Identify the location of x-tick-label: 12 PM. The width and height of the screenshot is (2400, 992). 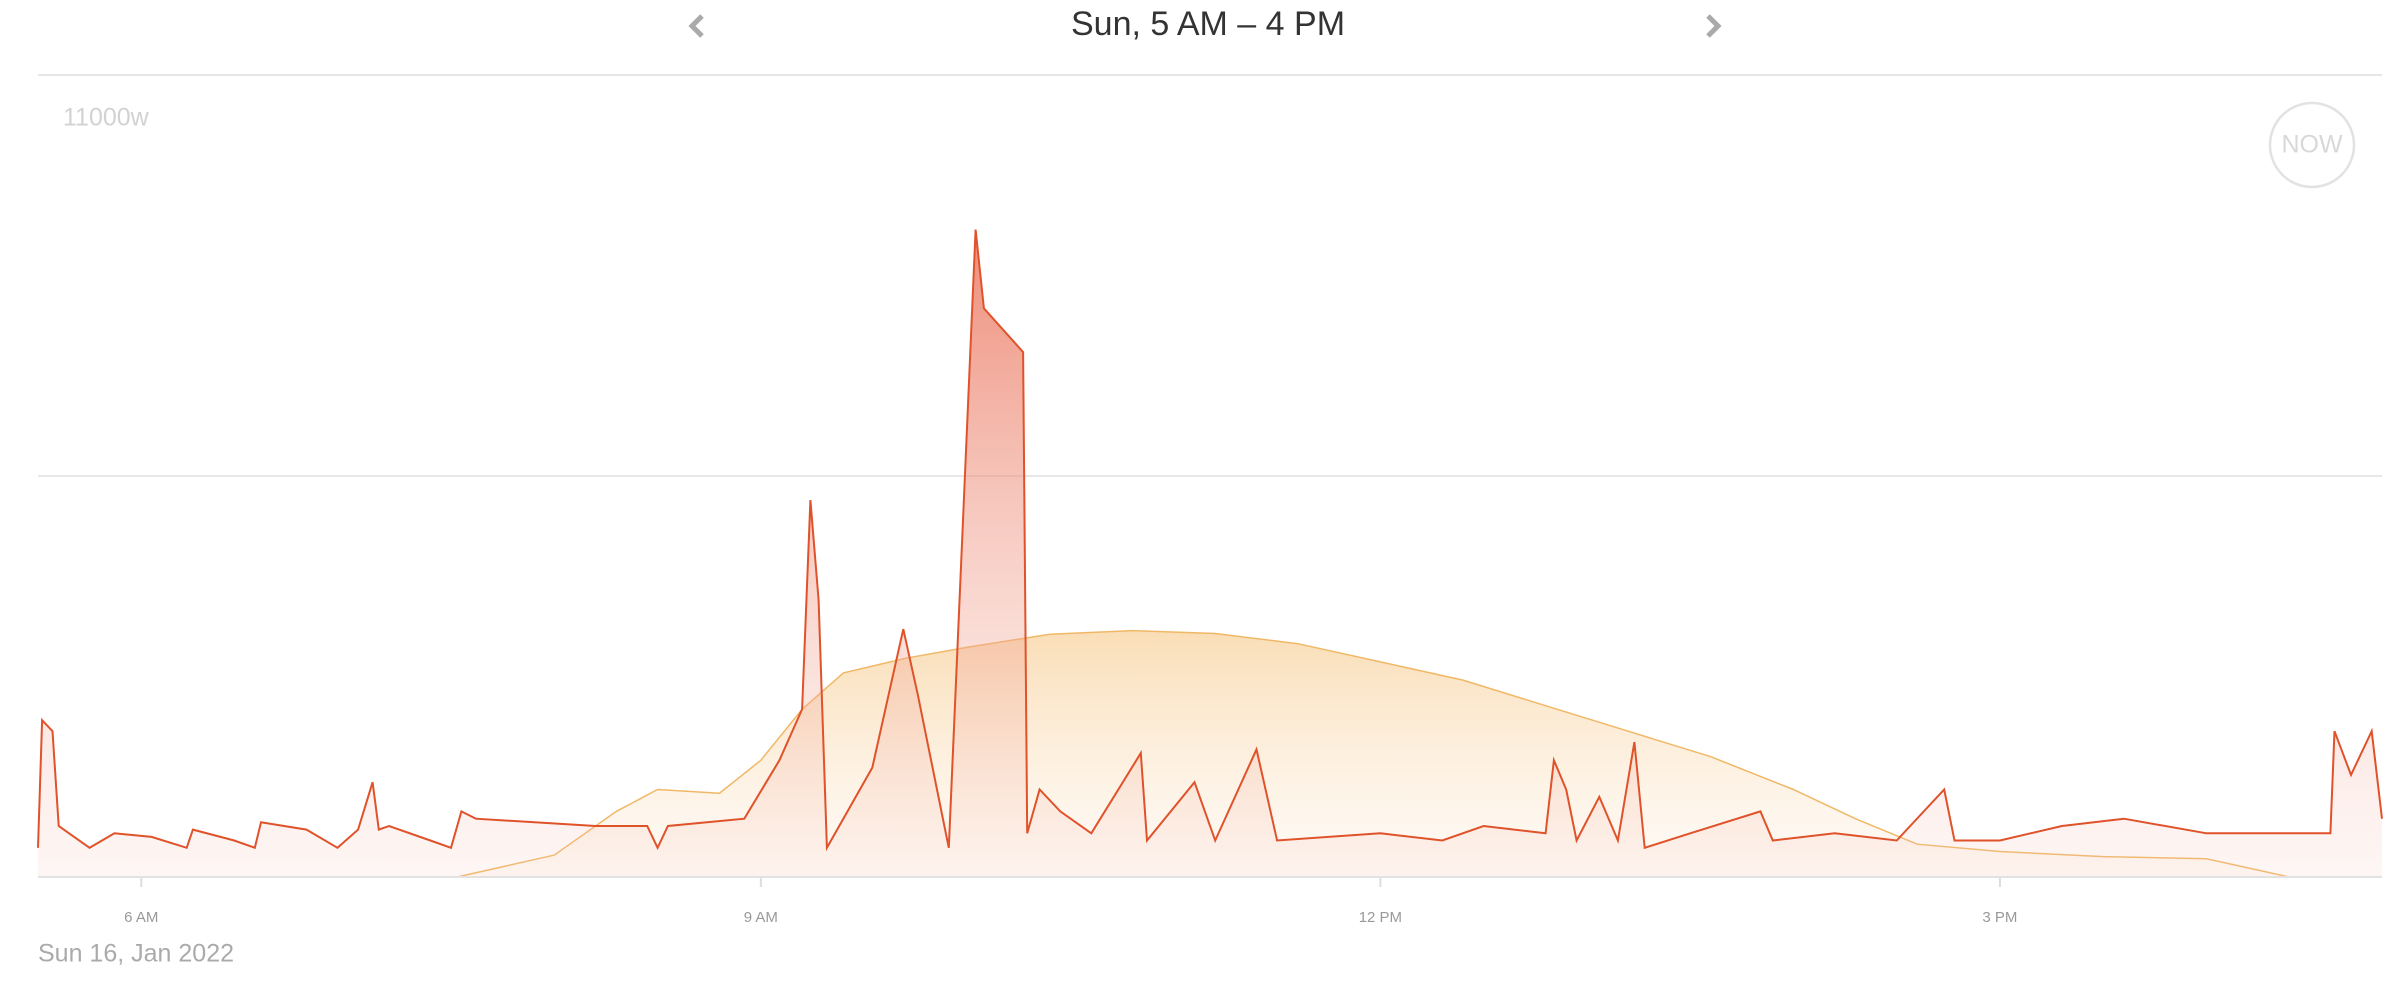
(1380, 917).